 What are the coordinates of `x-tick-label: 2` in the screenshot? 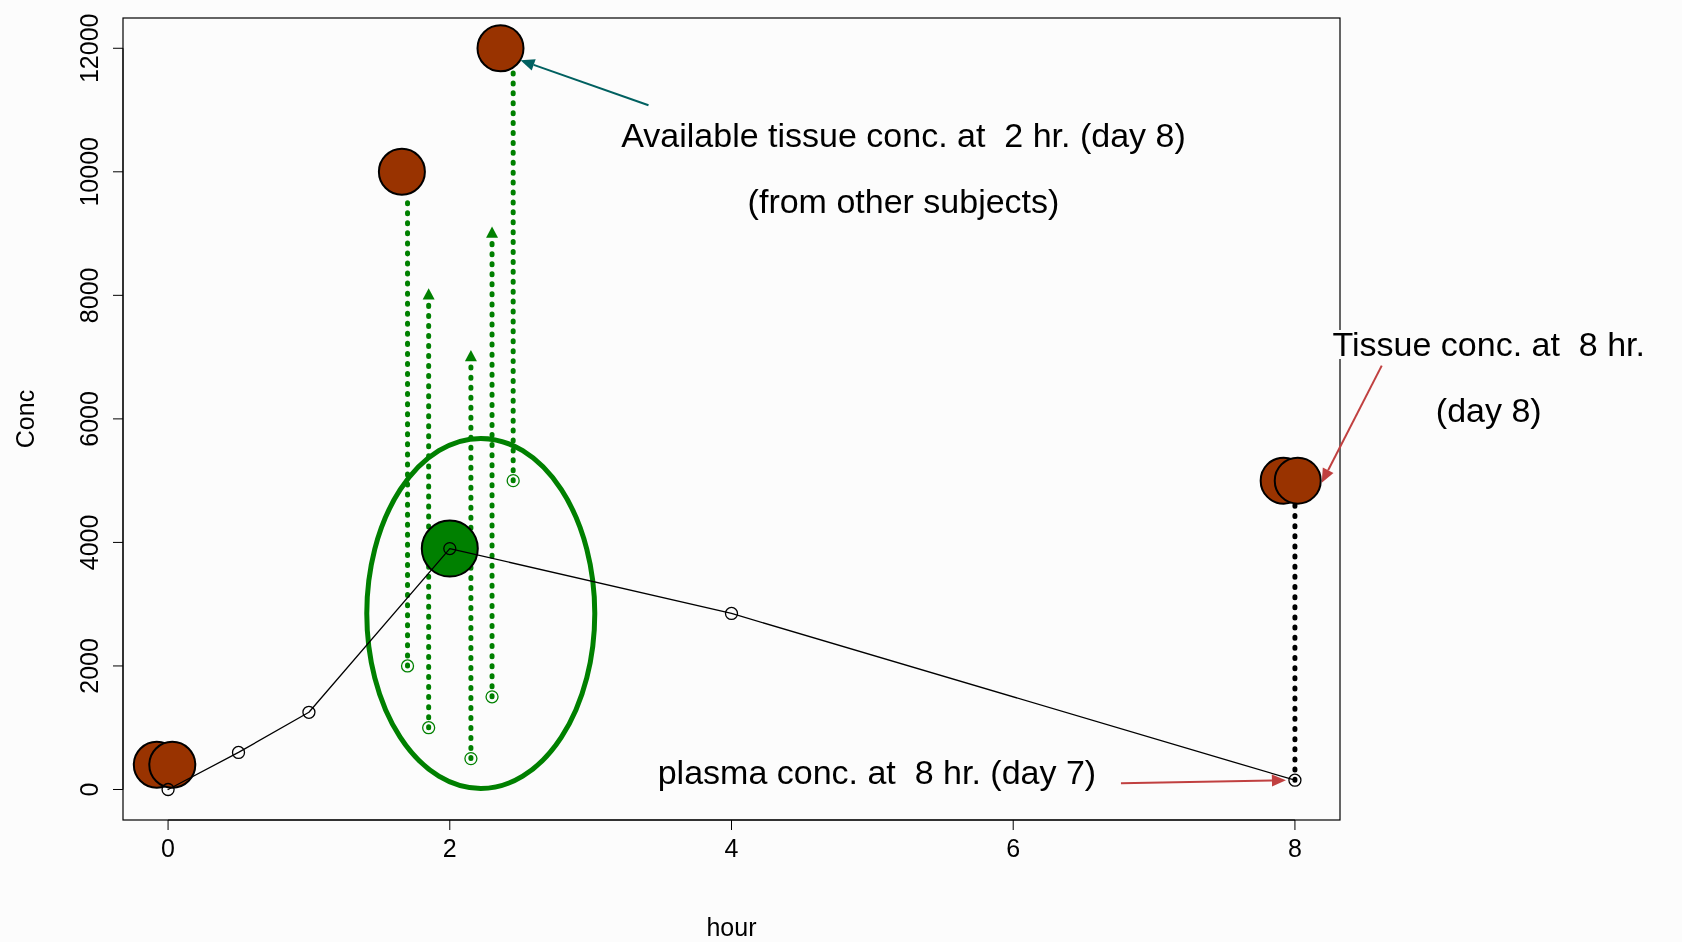 It's located at (449, 848).